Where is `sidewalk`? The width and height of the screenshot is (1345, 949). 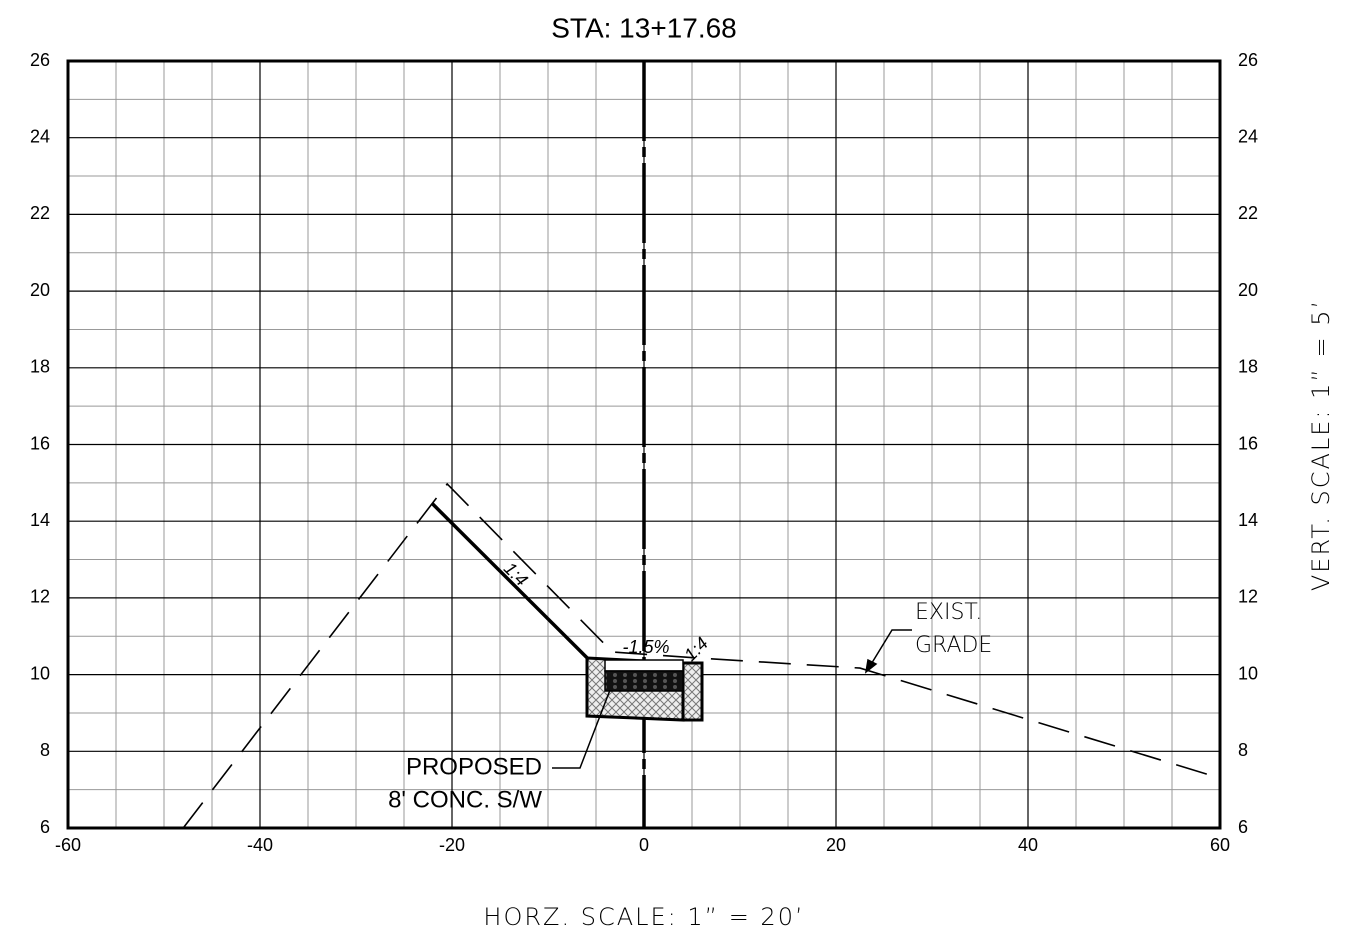 sidewalk is located at coordinates (644, 689).